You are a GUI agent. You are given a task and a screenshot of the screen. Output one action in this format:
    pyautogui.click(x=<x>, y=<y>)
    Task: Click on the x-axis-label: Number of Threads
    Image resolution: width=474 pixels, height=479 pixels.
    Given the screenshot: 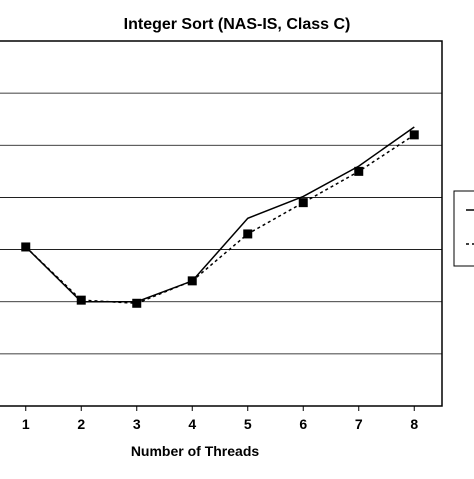 What is the action you would take?
    pyautogui.click(x=195, y=451)
    